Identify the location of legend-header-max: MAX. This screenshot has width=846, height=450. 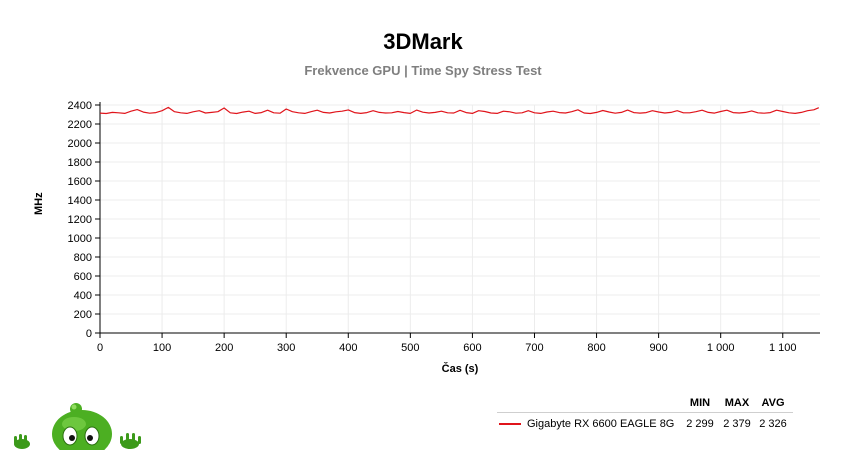
(737, 403).